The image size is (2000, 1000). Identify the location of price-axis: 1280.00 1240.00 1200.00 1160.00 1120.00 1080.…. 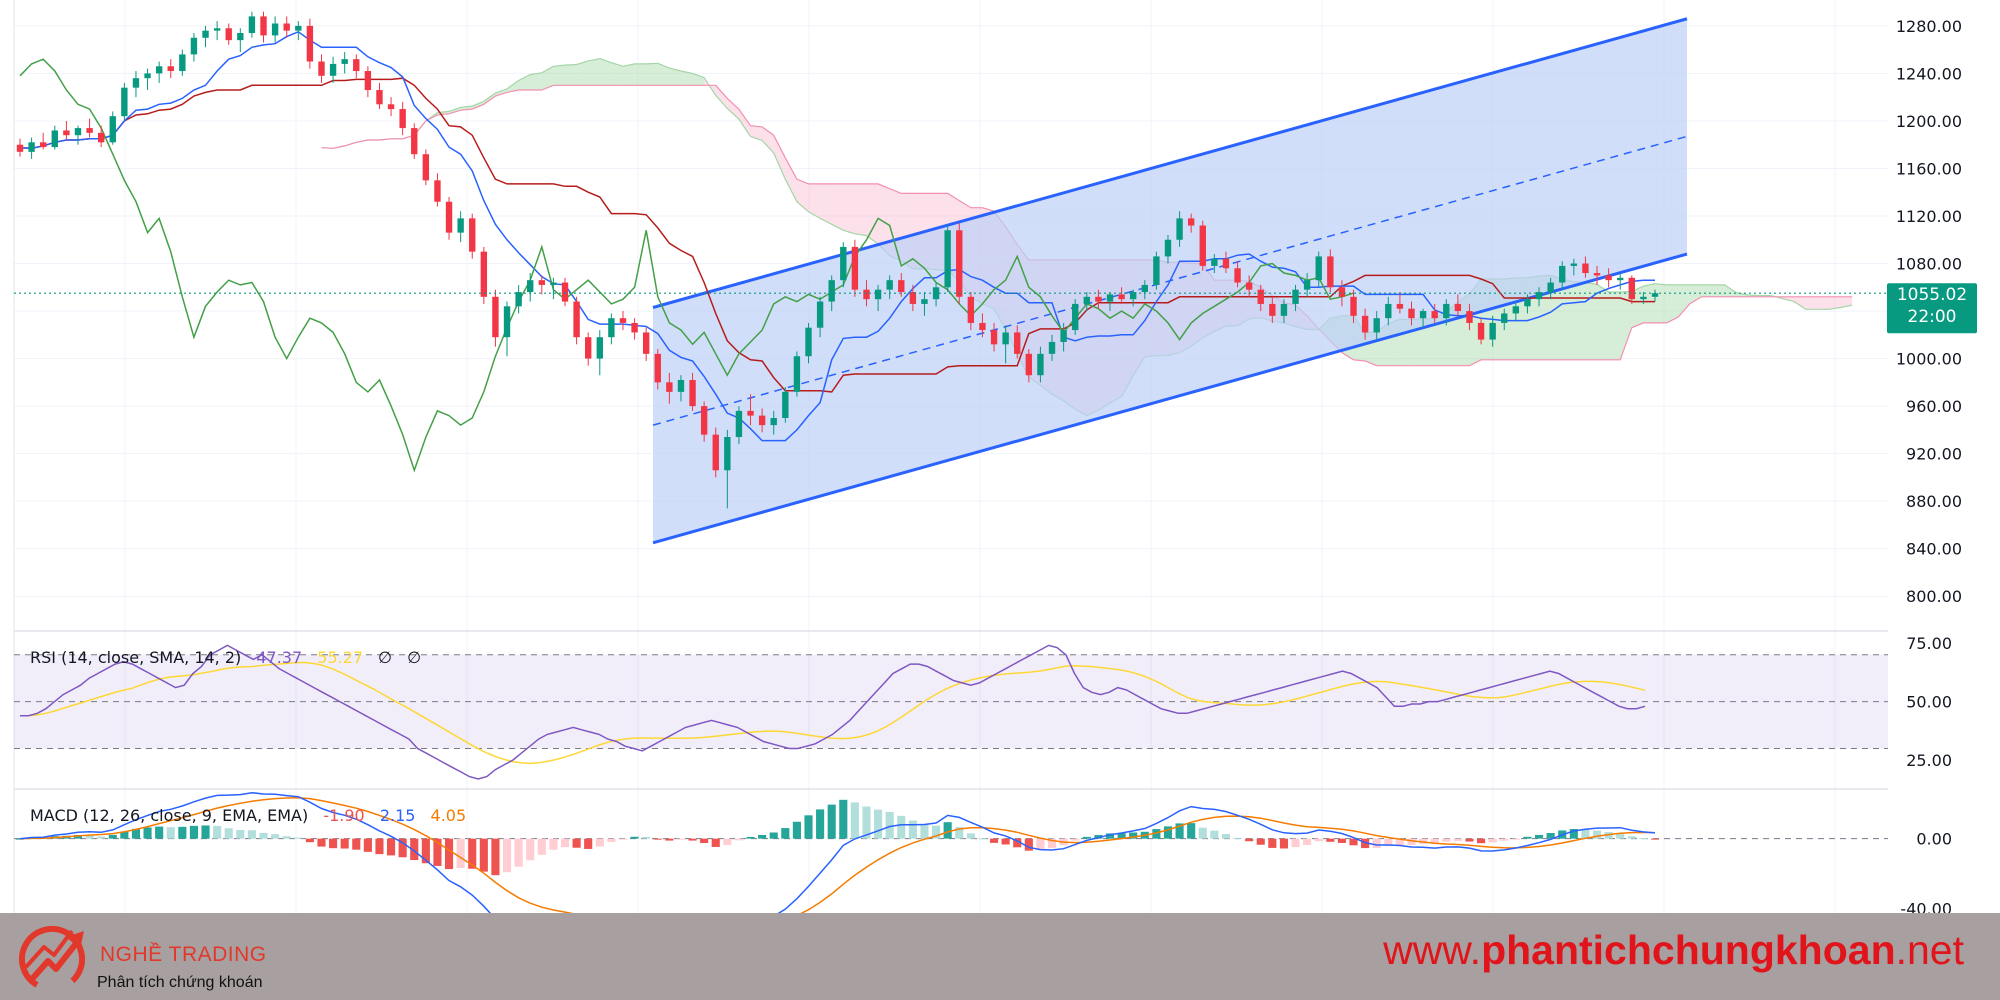
(1929, 311).